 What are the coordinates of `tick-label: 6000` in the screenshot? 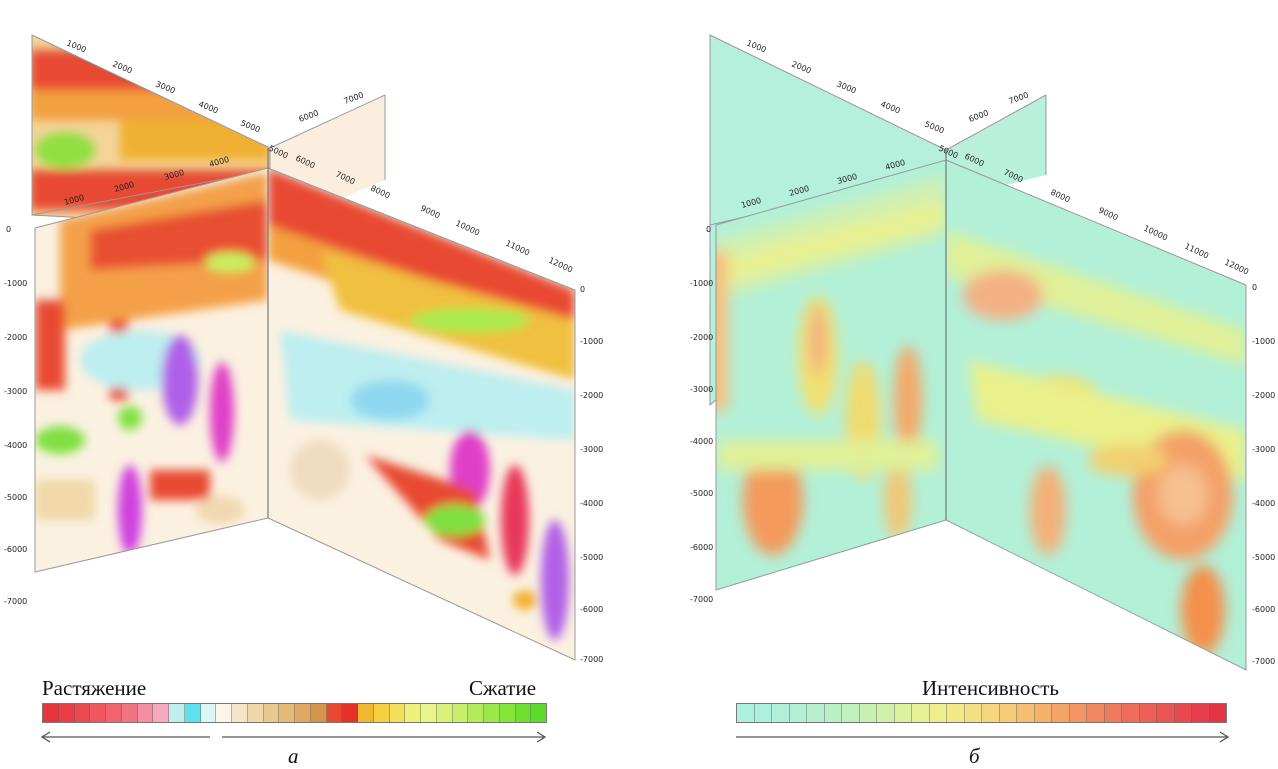 It's located at (309, 115).